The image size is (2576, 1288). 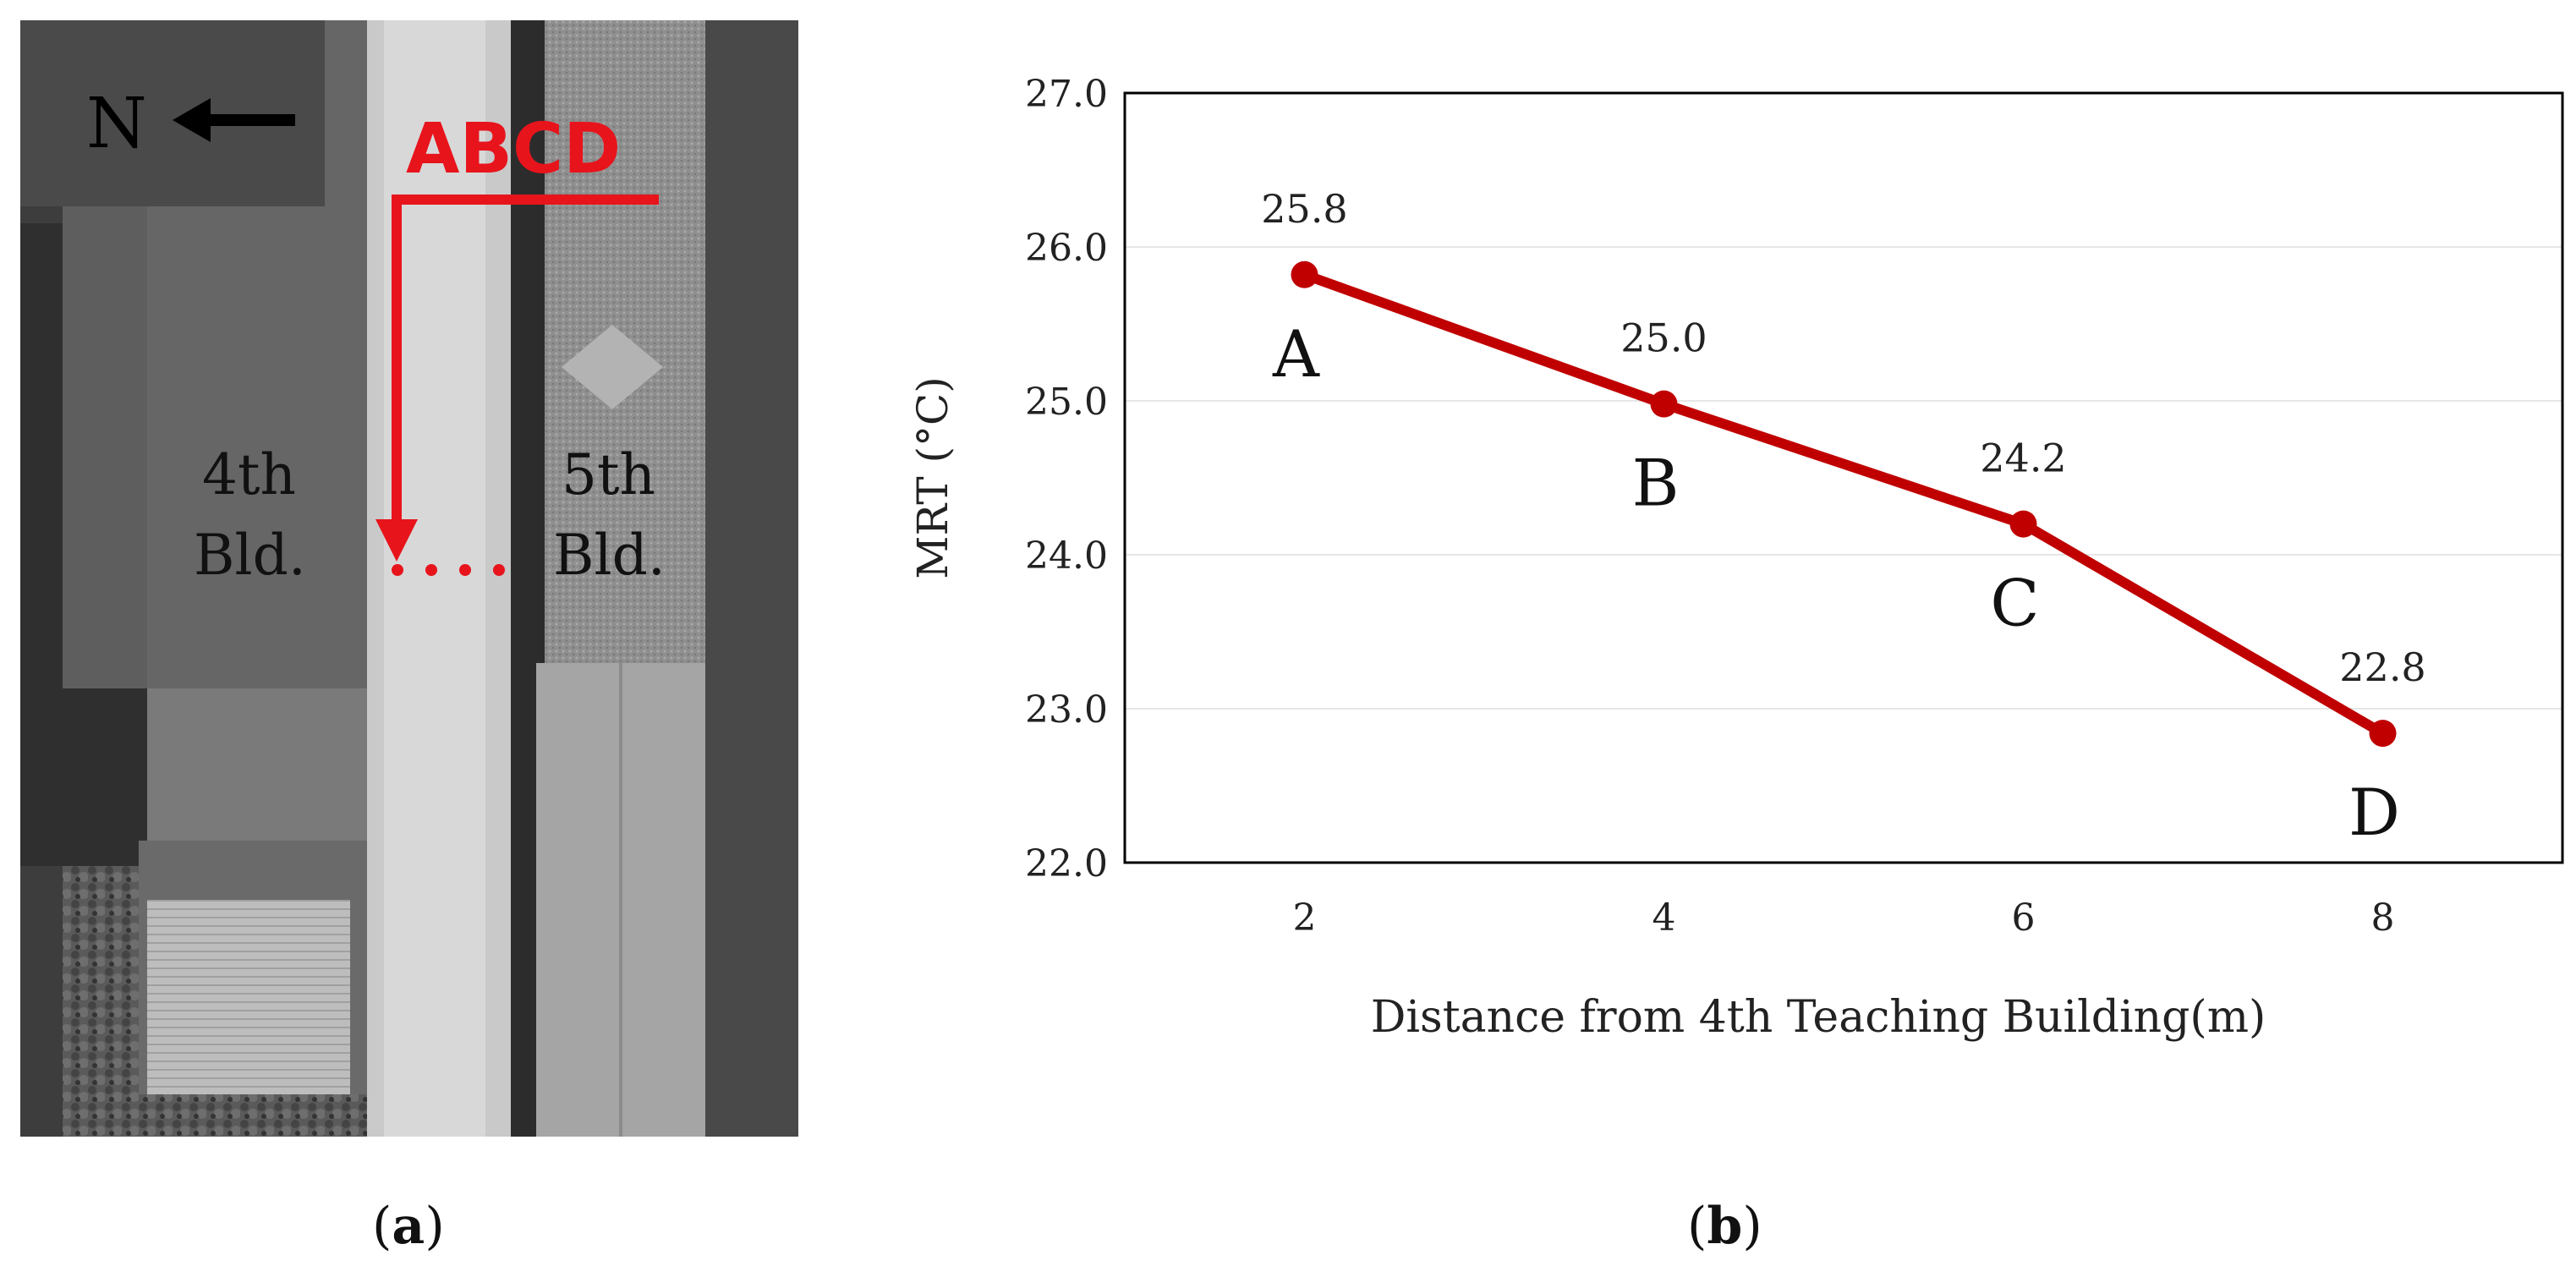 What do you see at coordinates (261, 764) in the screenshot?
I see `building-4th-bottom` at bounding box center [261, 764].